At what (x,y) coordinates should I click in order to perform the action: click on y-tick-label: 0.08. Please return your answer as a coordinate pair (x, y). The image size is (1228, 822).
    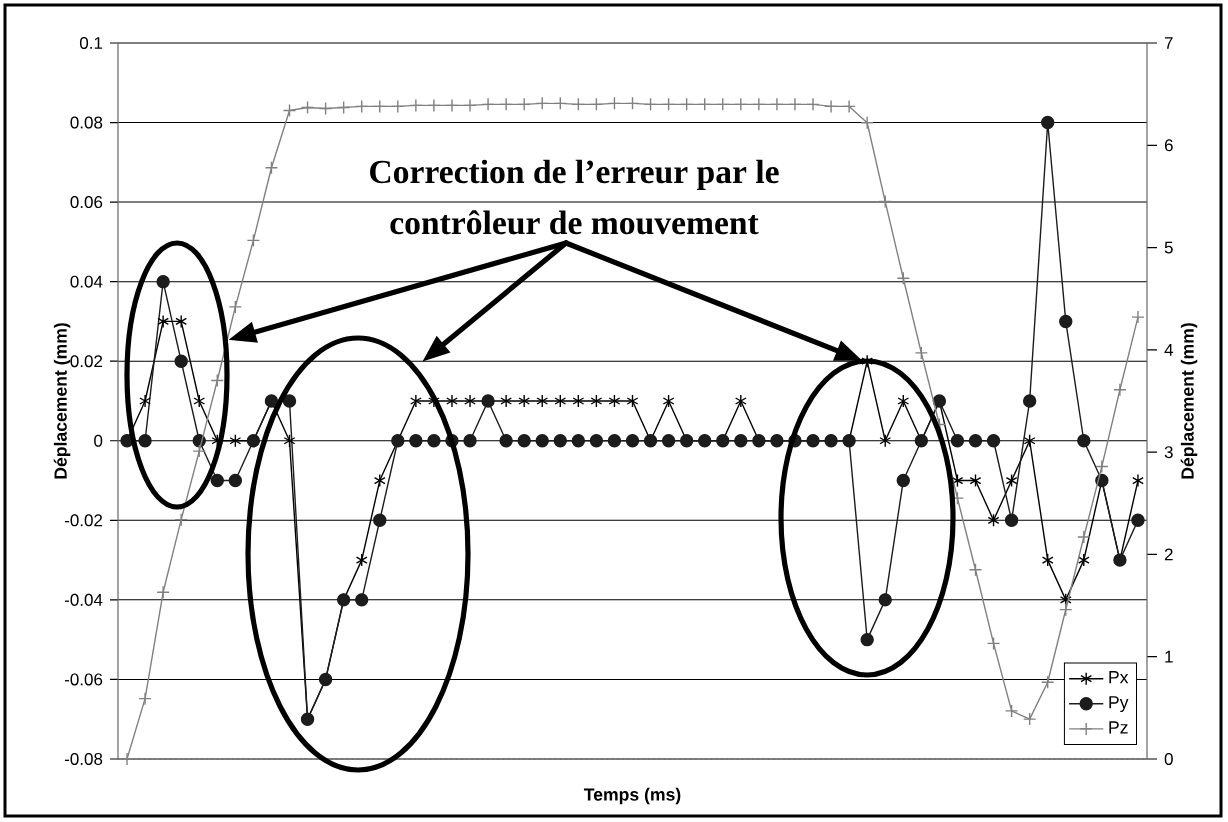
    Looking at the image, I should click on (86, 122).